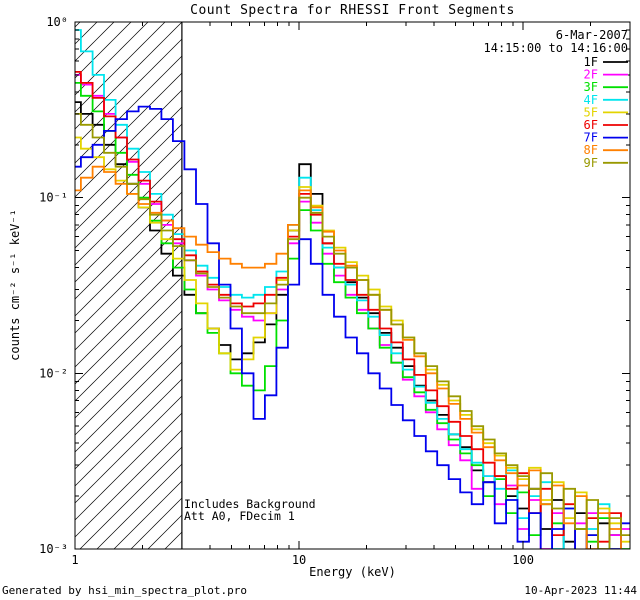 The height and width of the screenshot is (600, 640). What do you see at coordinates (299, 560) in the screenshot?
I see `x-tick-label: 10` at bounding box center [299, 560].